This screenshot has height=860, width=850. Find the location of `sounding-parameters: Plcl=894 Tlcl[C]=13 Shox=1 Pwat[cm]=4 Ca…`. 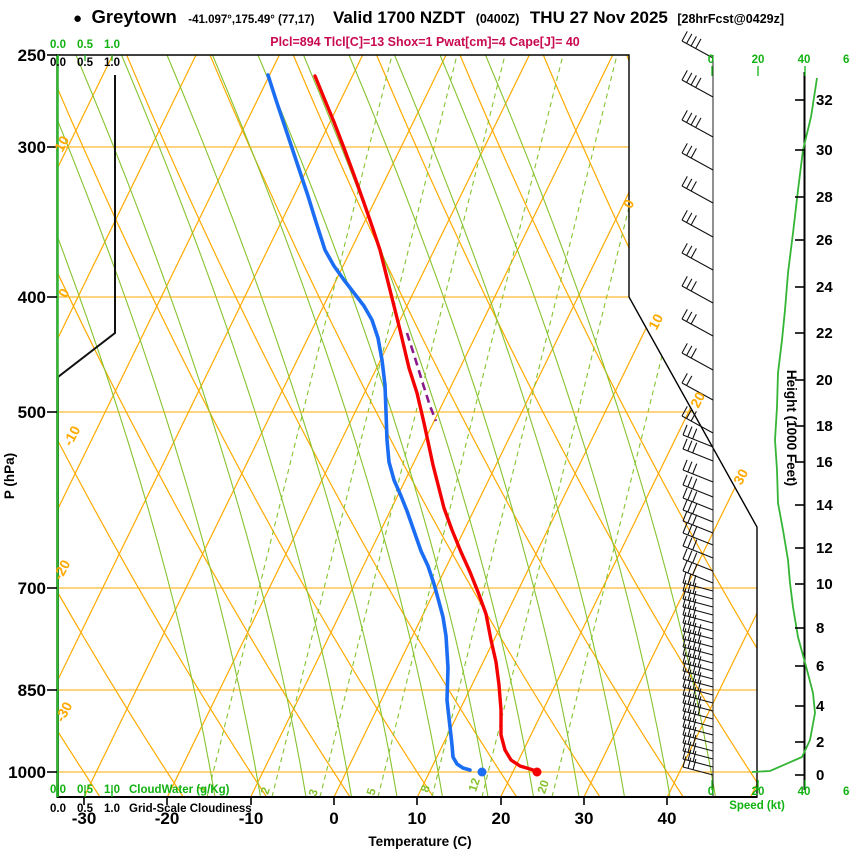

sounding-parameters: Plcl=894 Tlcl[C]=13 Shox=1 Pwat[cm]=4 Ca… is located at coordinates (425, 42).